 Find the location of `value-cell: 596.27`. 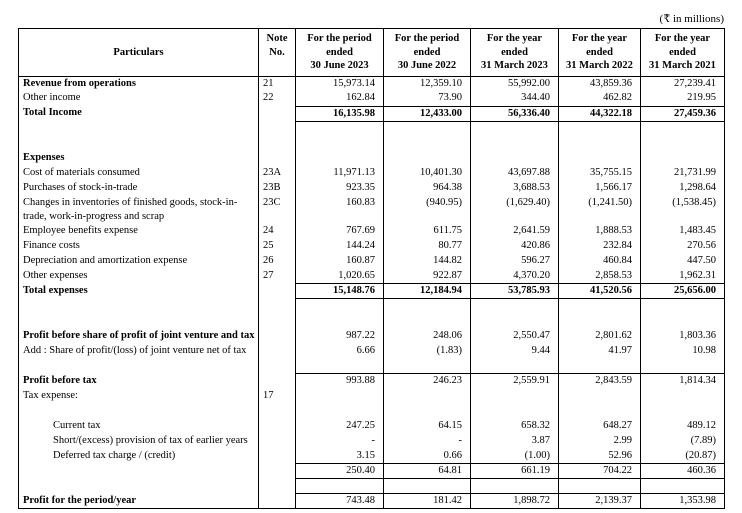

value-cell: 596.27 is located at coordinates (514, 261).